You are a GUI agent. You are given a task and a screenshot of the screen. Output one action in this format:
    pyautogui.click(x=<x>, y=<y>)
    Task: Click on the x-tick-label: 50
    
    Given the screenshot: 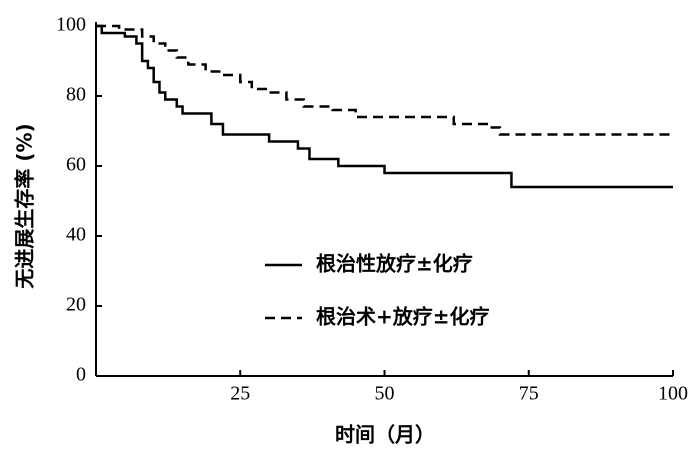 What is the action you would take?
    pyautogui.click(x=385, y=394)
    